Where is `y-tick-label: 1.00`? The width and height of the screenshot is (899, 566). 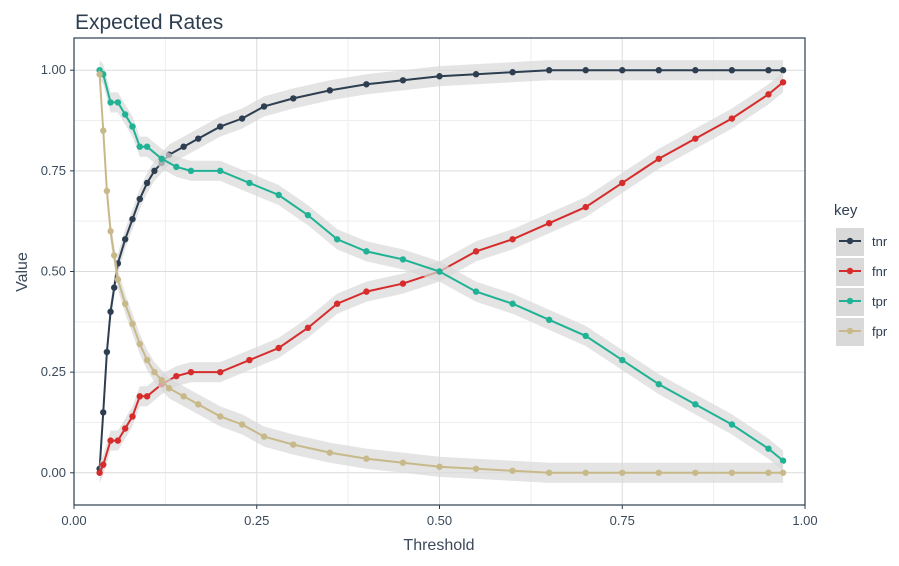
y-tick-label: 1.00 is located at coordinates (53, 69).